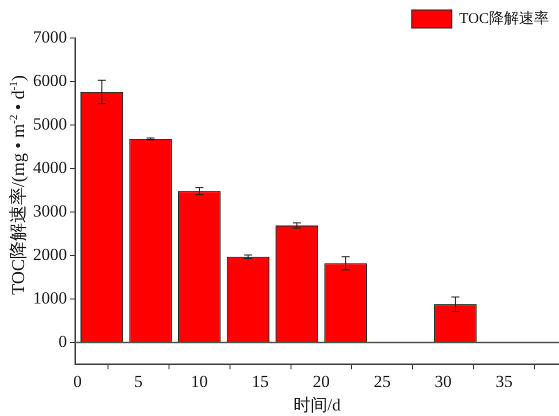  I want to click on x-tick-label: 0, so click(77, 381).